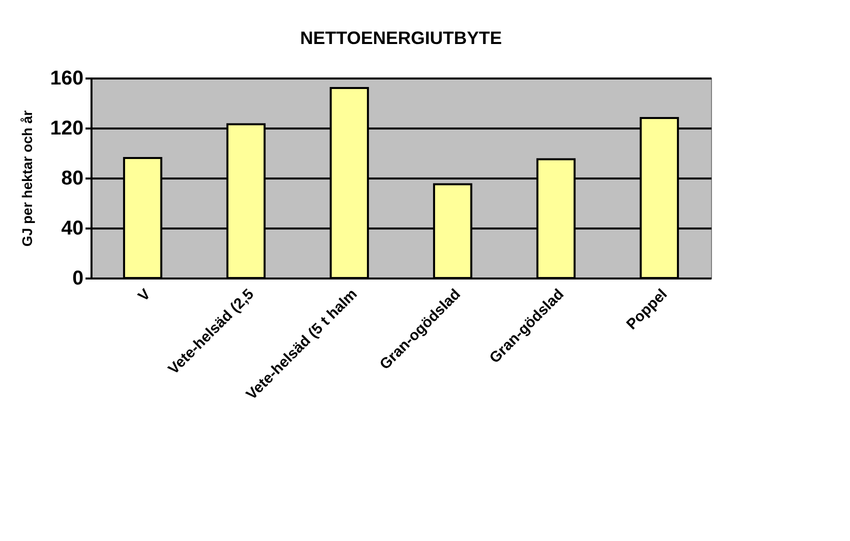  What do you see at coordinates (72, 179) in the screenshot?
I see `y-tick-label: 80` at bounding box center [72, 179].